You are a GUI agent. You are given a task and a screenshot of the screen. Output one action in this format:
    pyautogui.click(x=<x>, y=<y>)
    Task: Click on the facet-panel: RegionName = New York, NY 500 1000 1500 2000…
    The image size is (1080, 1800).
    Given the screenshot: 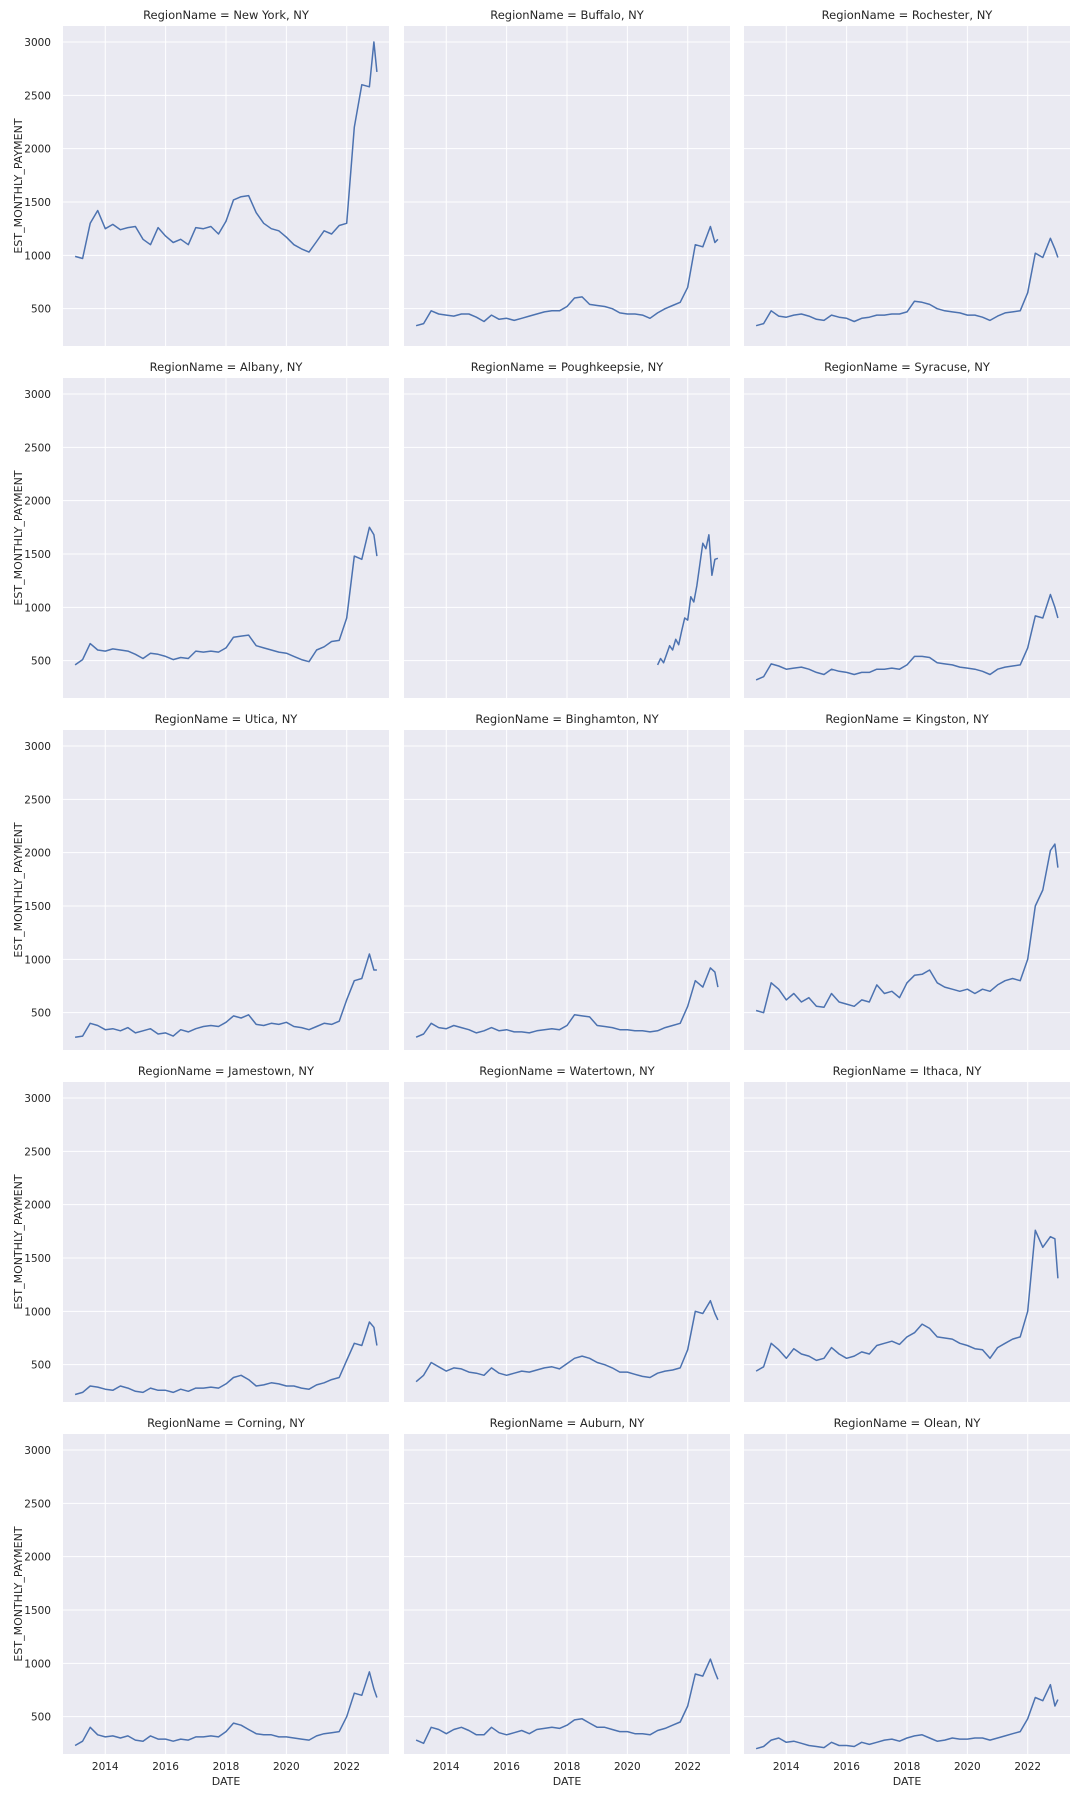 What is the action you would take?
    pyautogui.click(x=200, y=177)
    